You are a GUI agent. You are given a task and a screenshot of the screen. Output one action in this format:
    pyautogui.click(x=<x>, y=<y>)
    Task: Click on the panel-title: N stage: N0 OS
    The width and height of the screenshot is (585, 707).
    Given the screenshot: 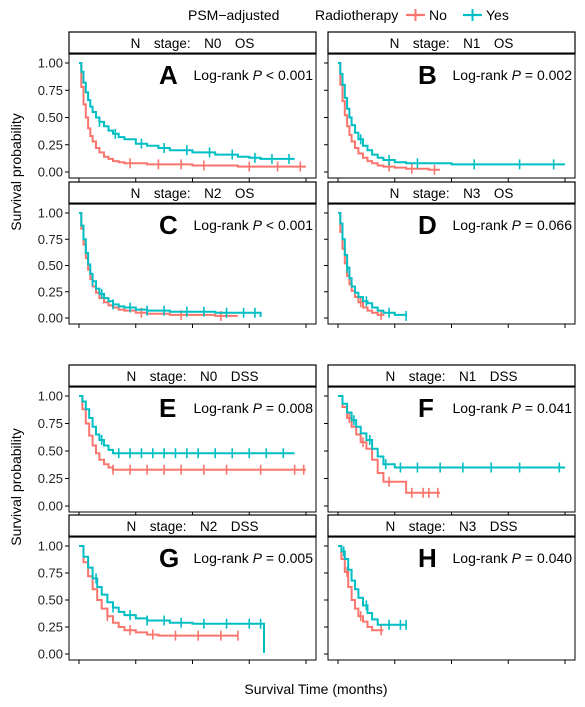 What is the action you would take?
    pyautogui.click(x=193, y=43)
    